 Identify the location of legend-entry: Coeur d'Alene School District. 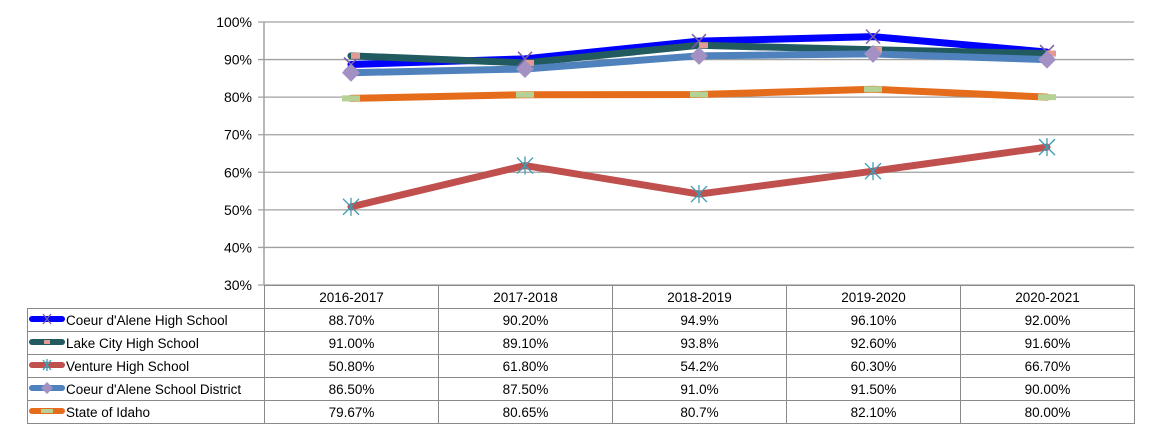
(146, 389).